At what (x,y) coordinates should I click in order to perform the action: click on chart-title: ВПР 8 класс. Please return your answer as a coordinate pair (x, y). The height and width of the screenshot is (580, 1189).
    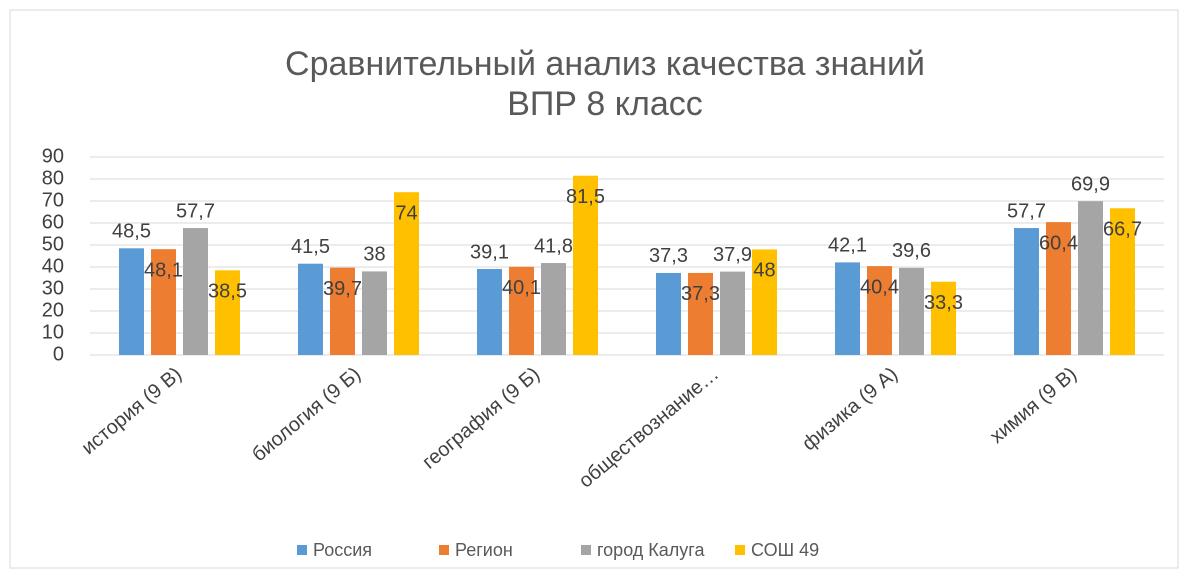
    Looking at the image, I should click on (605, 104).